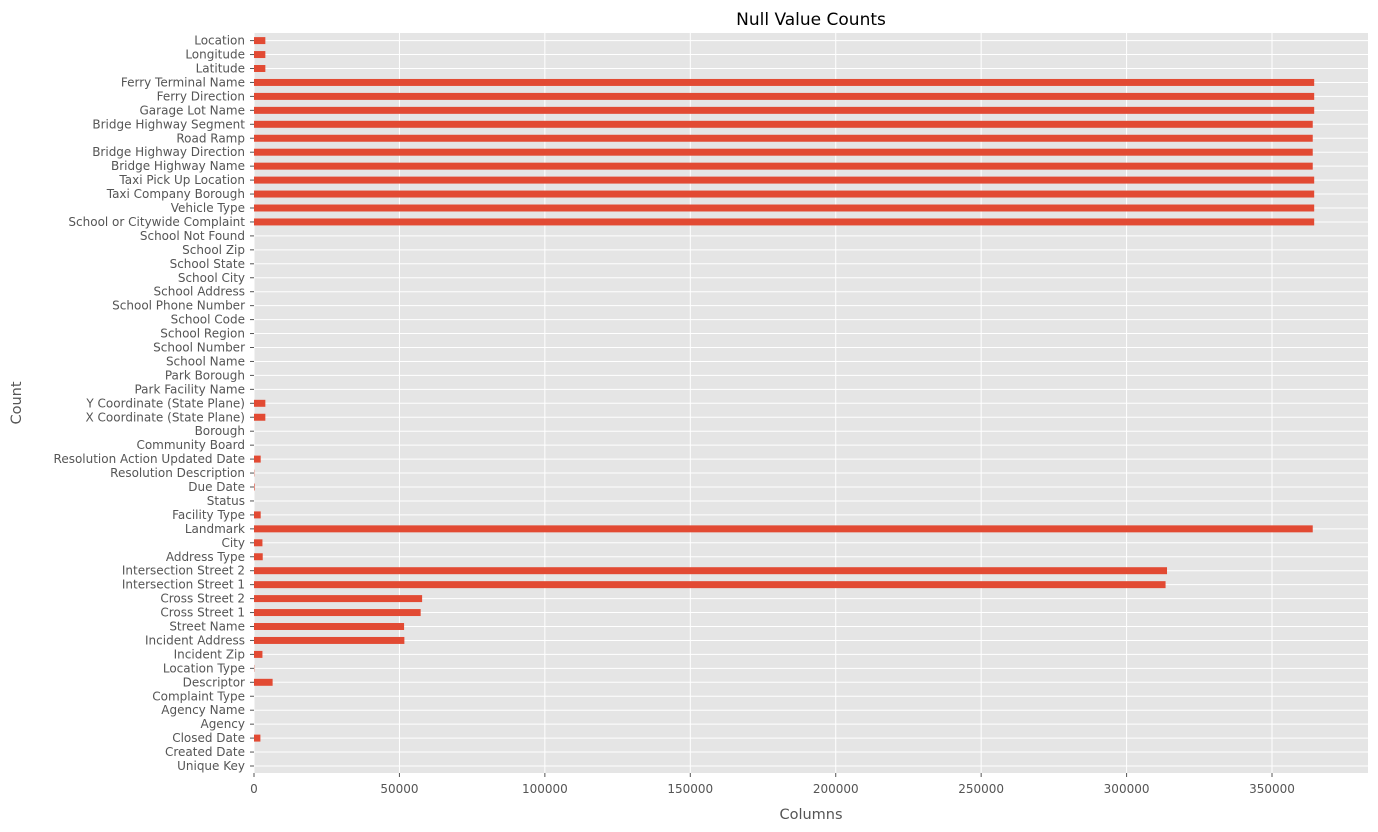  I want to click on x-tick-label: 350000, so click(1272, 789).